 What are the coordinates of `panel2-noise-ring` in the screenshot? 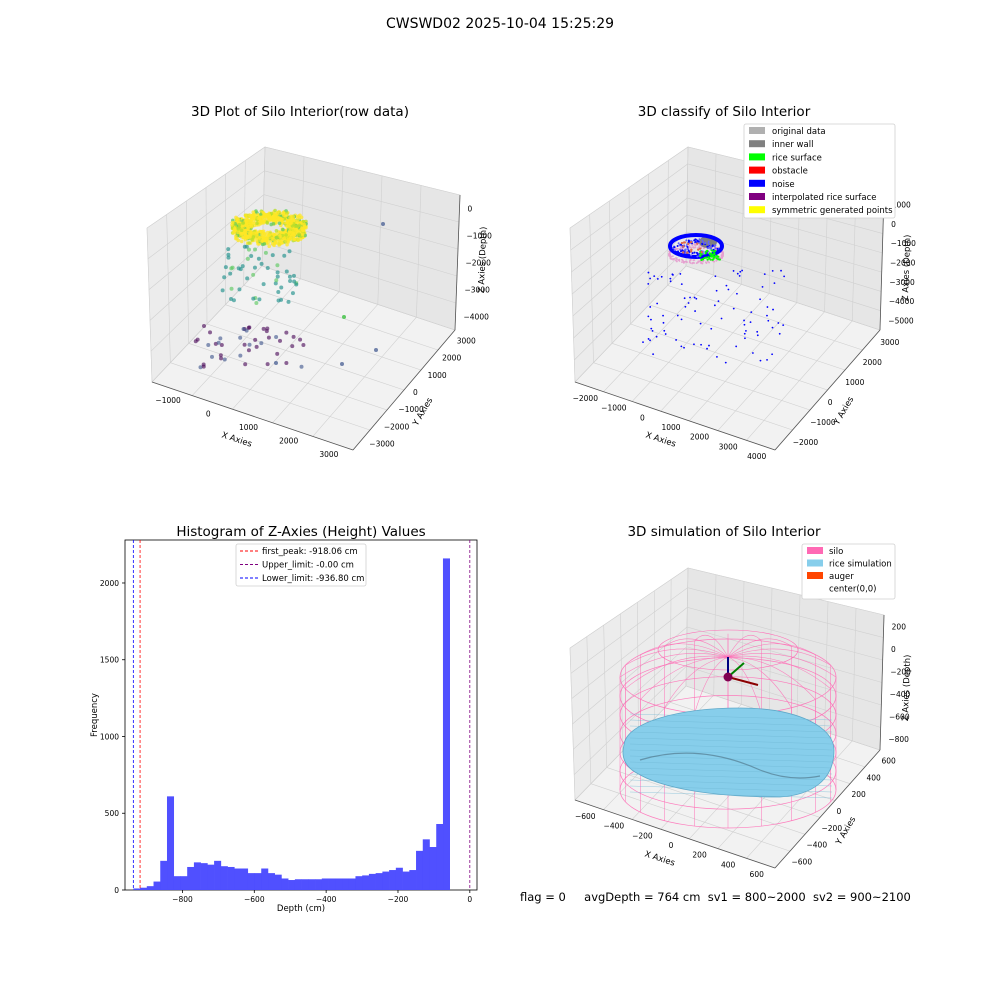 It's located at (696, 246).